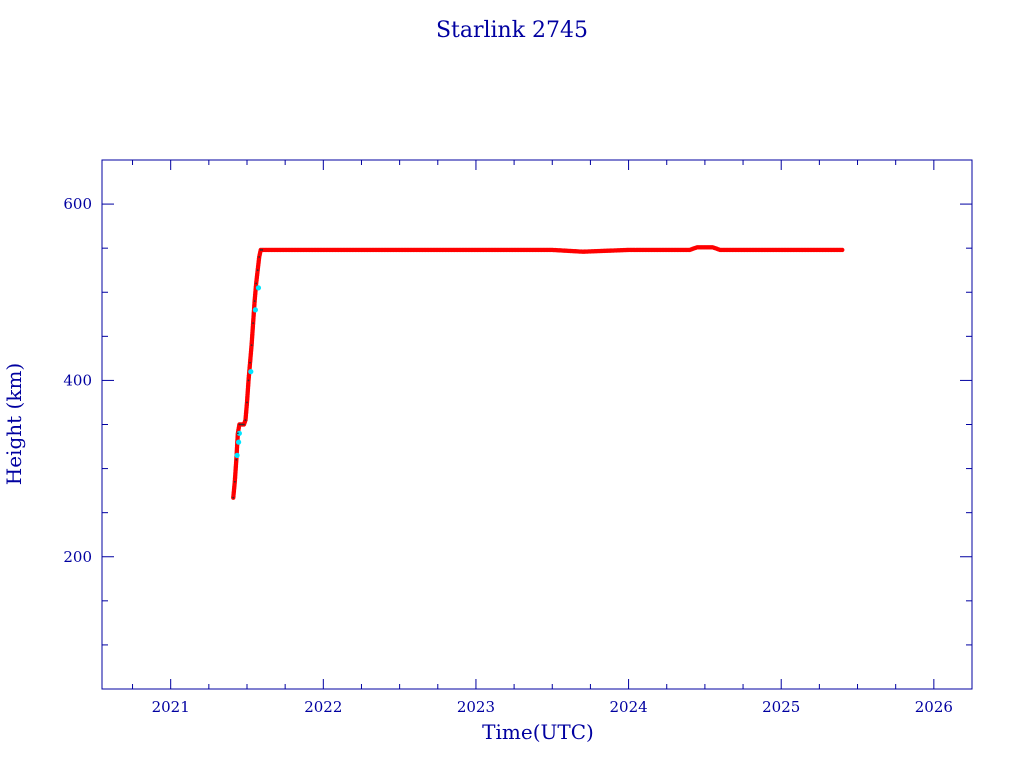  What do you see at coordinates (512, 30) in the screenshot?
I see `chart-title: Starlink 2745` at bounding box center [512, 30].